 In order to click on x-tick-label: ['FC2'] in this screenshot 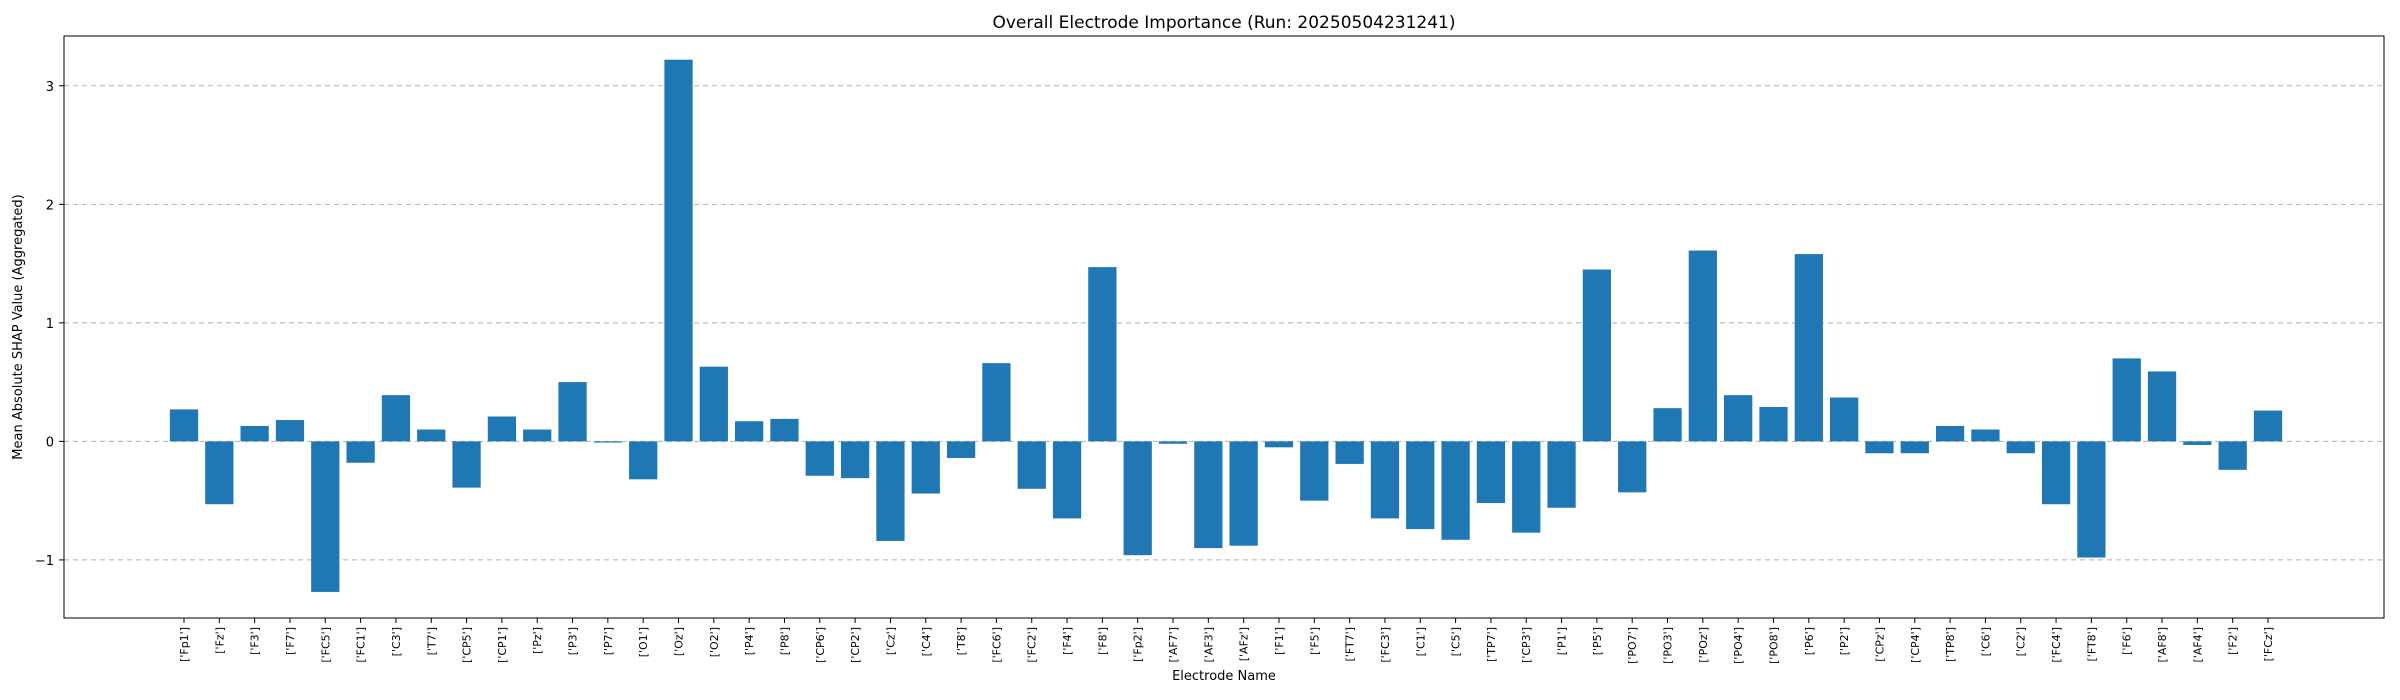, I will do `click(1032, 645)`.